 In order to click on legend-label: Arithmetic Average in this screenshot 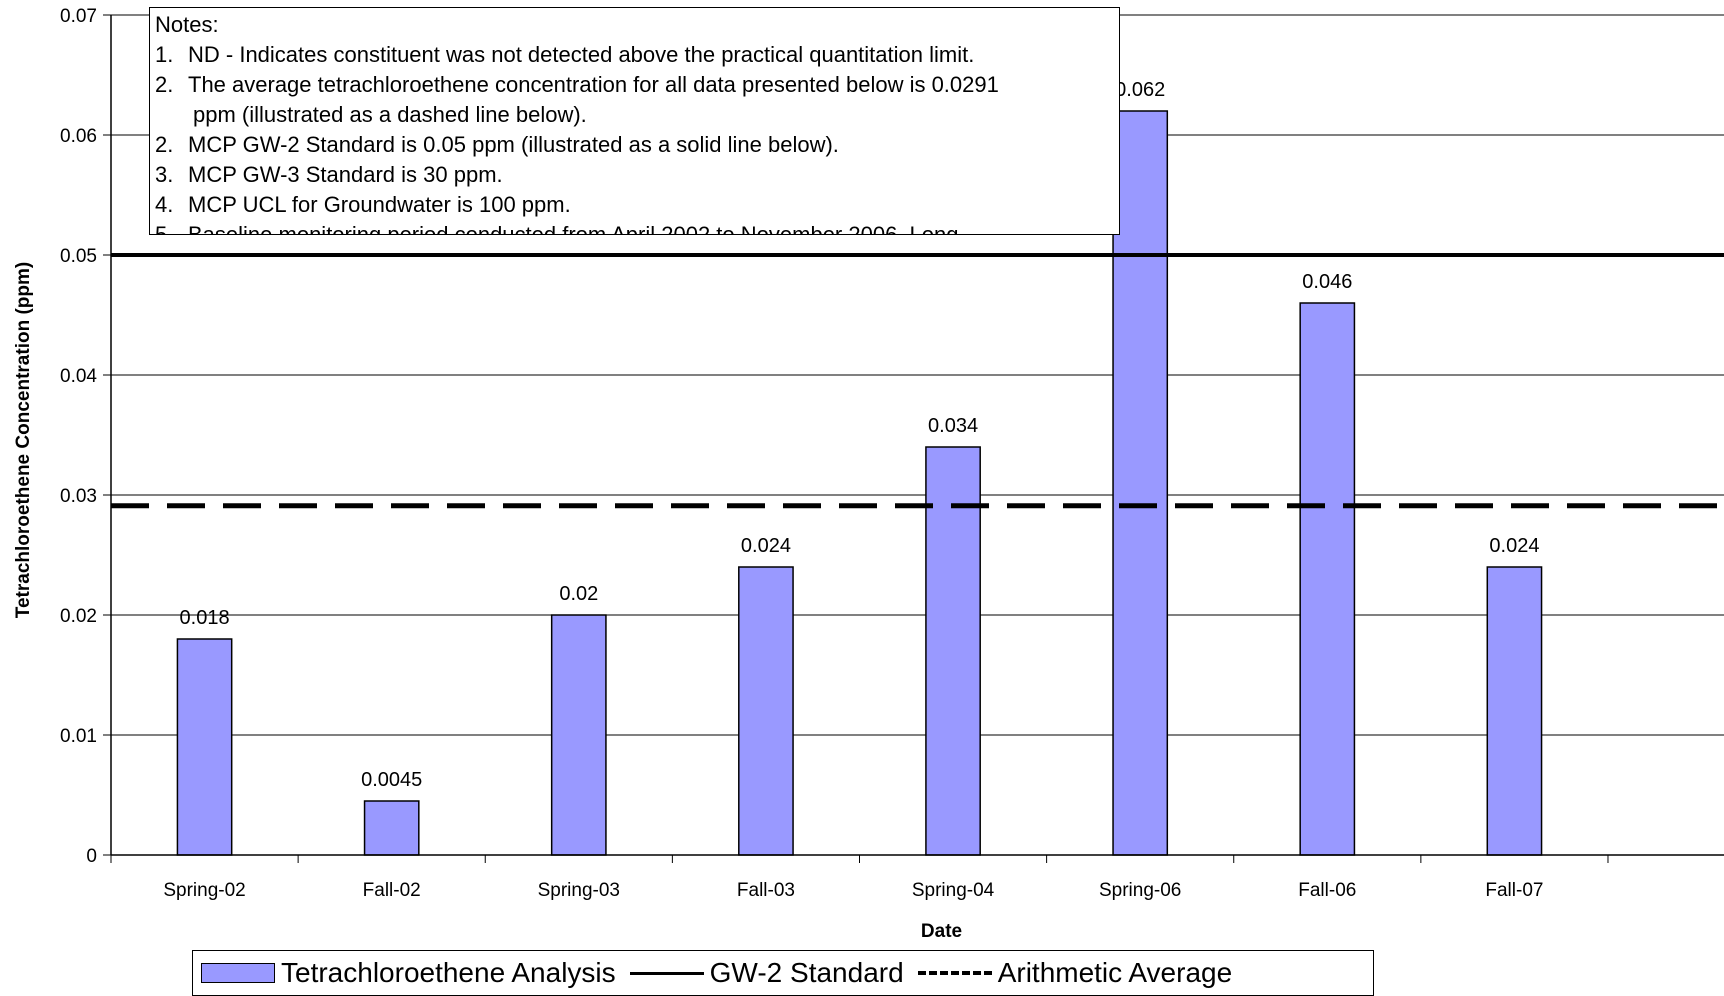, I will do `click(1115, 972)`.